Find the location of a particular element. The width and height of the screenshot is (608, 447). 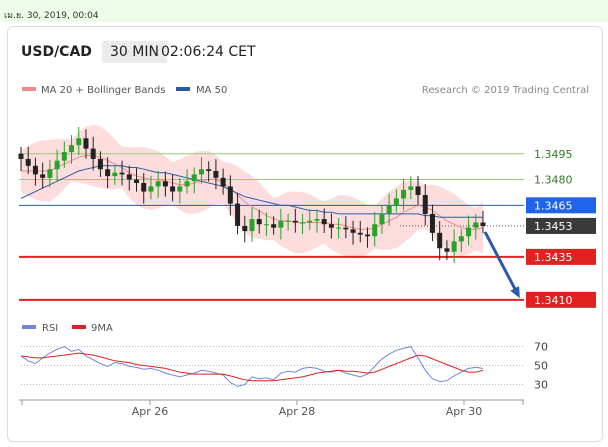

header-time: 02:06:24 CET is located at coordinates (208, 52).